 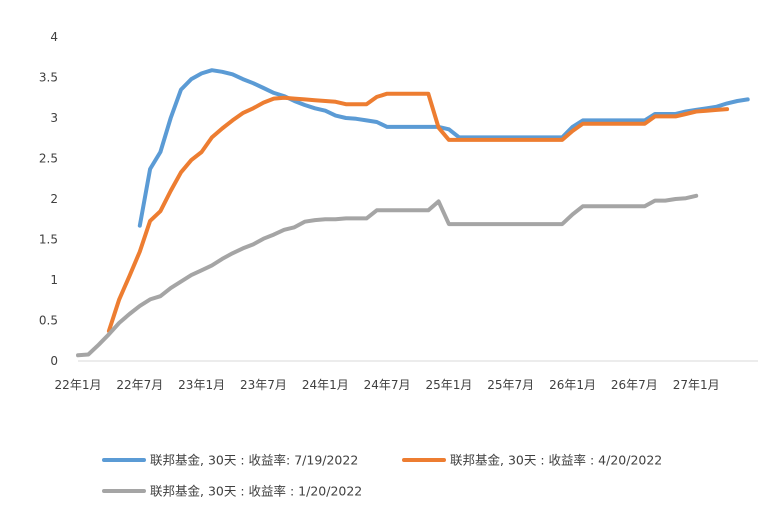 I want to click on x-tick-label: 24年1月, so click(x=325, y=385).